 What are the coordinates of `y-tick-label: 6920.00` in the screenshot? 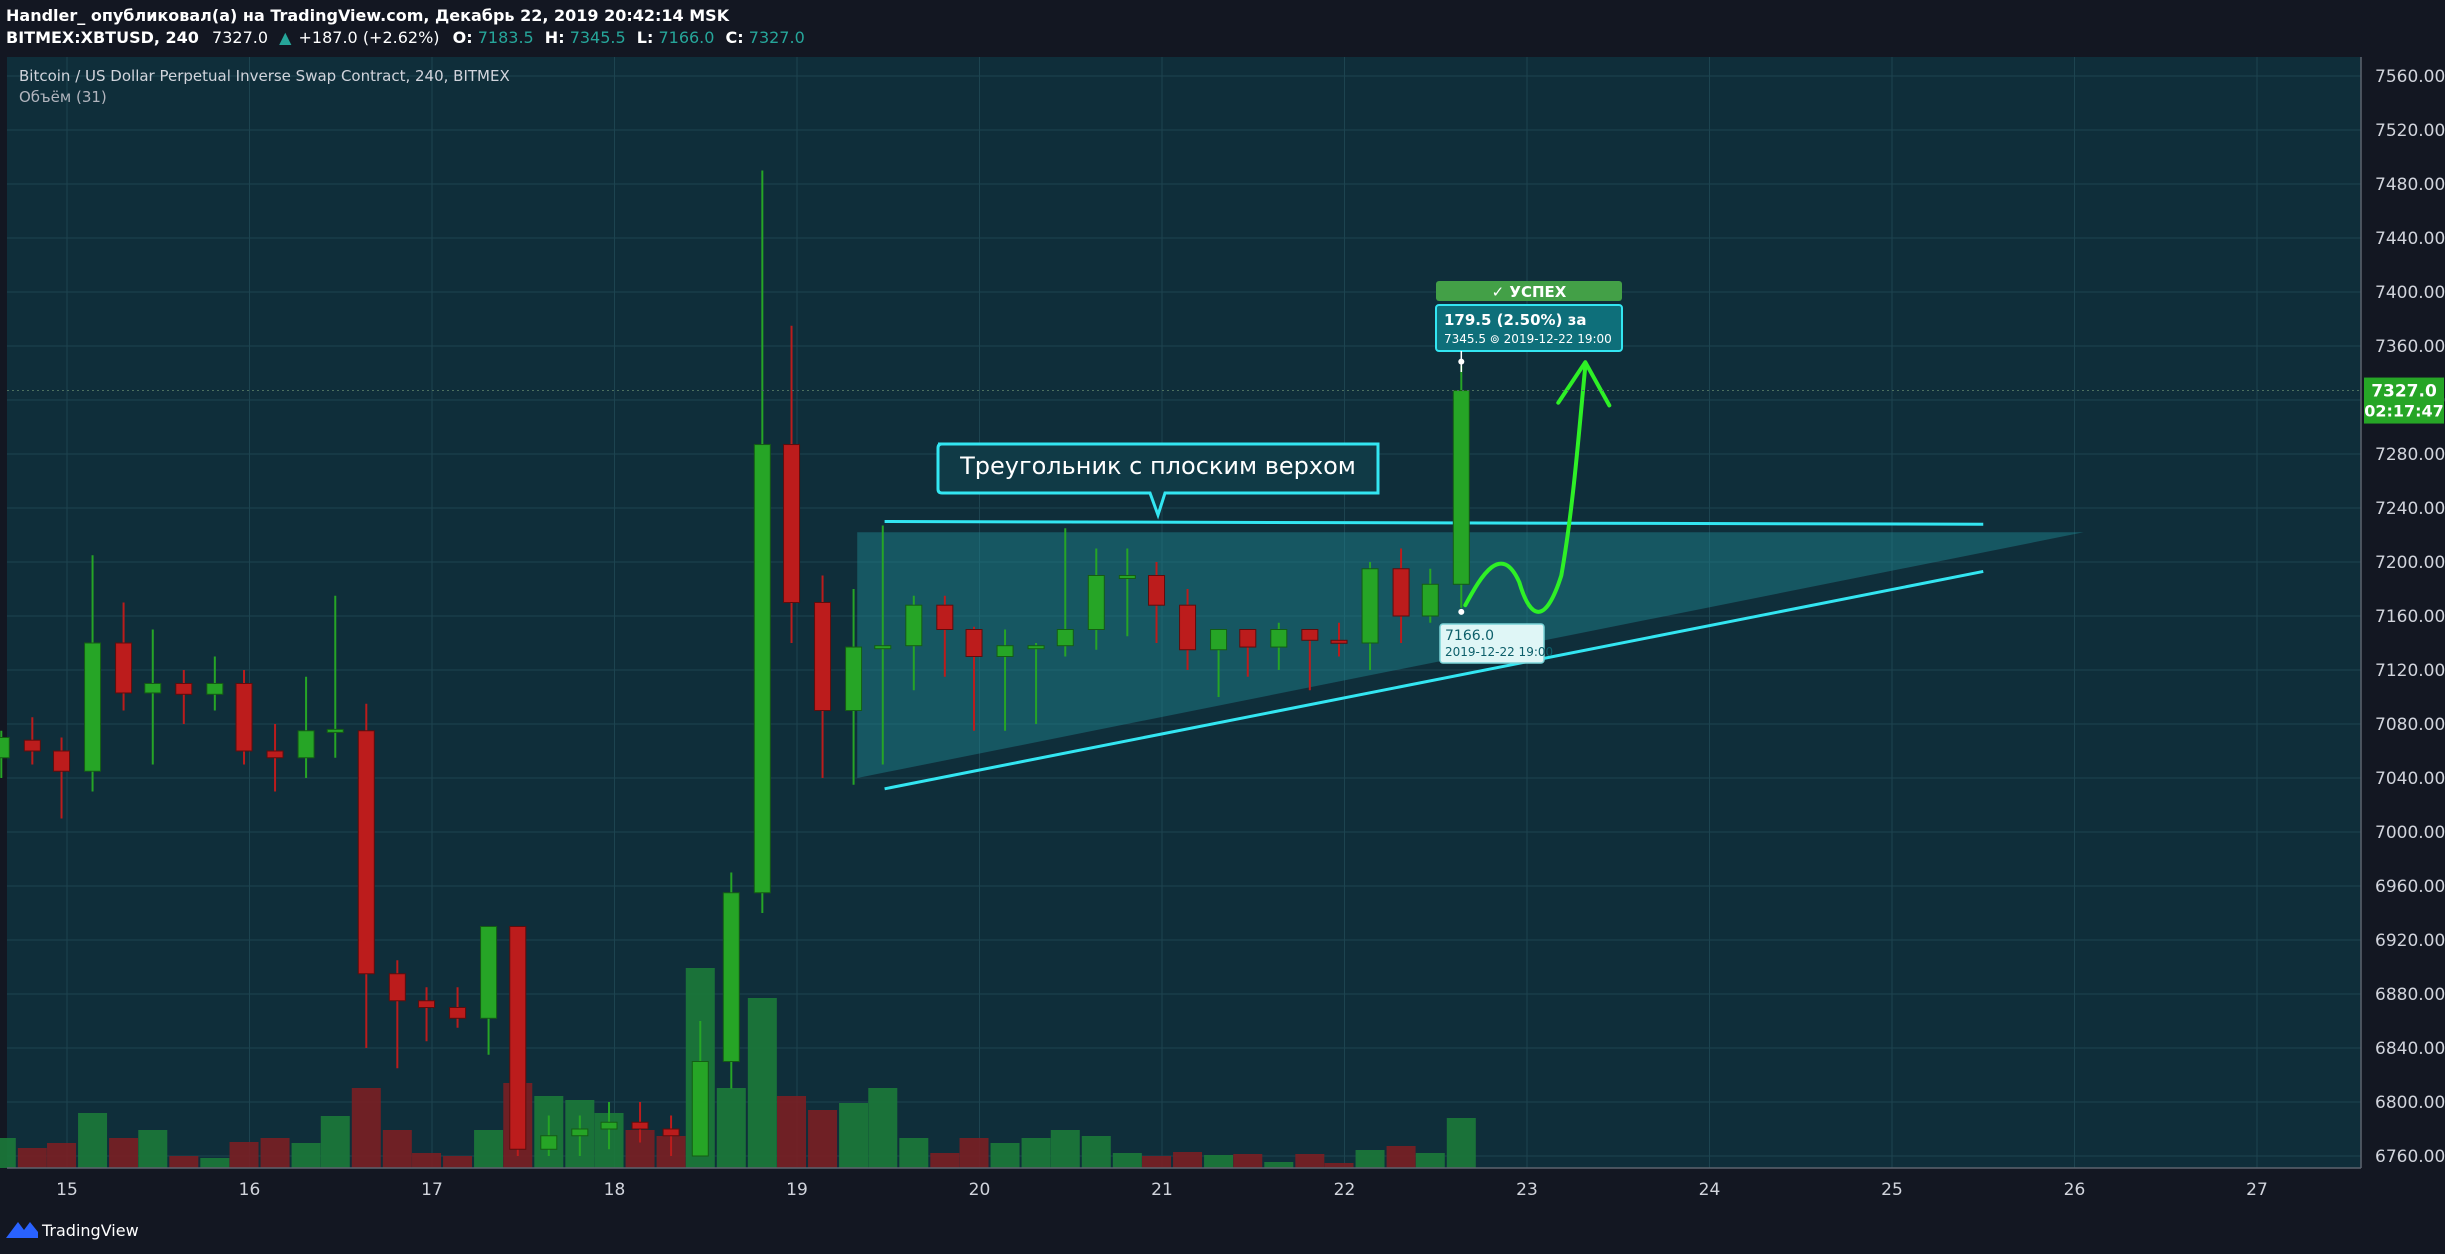 It's located at (2410, 941).